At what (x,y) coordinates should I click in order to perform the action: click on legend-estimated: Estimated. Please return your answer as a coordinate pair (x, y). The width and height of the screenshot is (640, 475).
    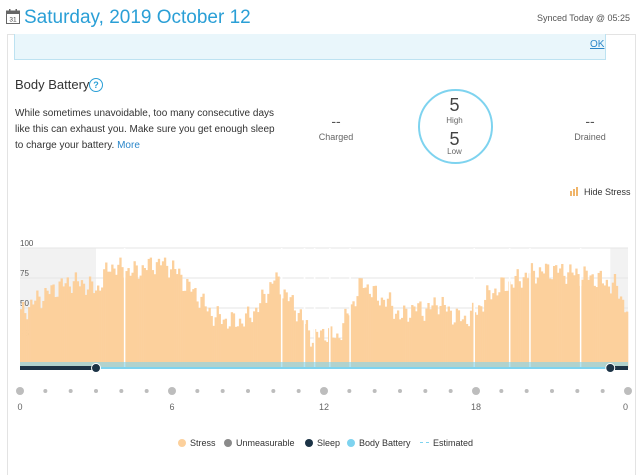
    Looking at the image, I should click on (446, 443).